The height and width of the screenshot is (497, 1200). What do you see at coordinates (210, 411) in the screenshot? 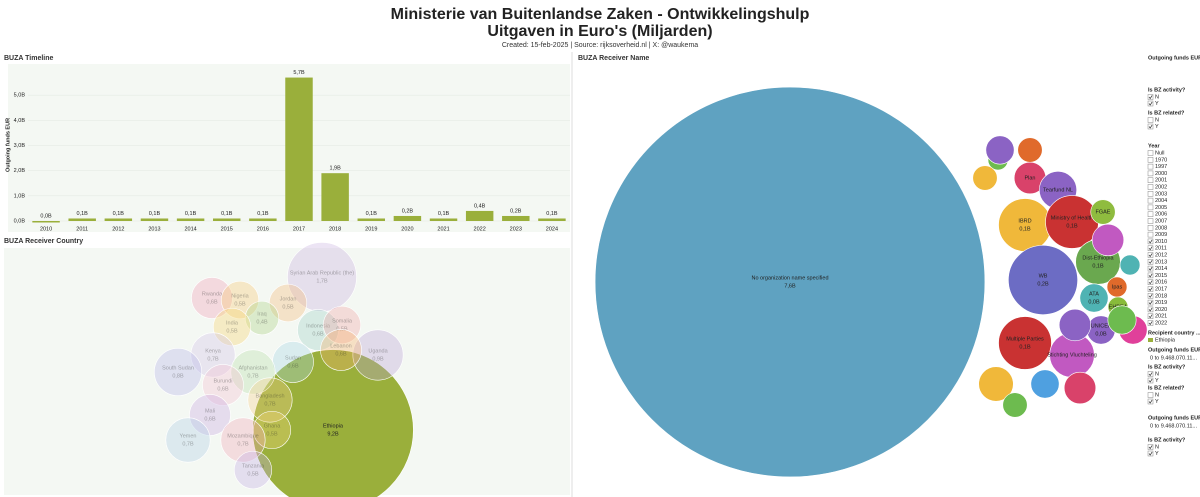
I see `bubble-label: Mali` at bounding box center [210, 411].